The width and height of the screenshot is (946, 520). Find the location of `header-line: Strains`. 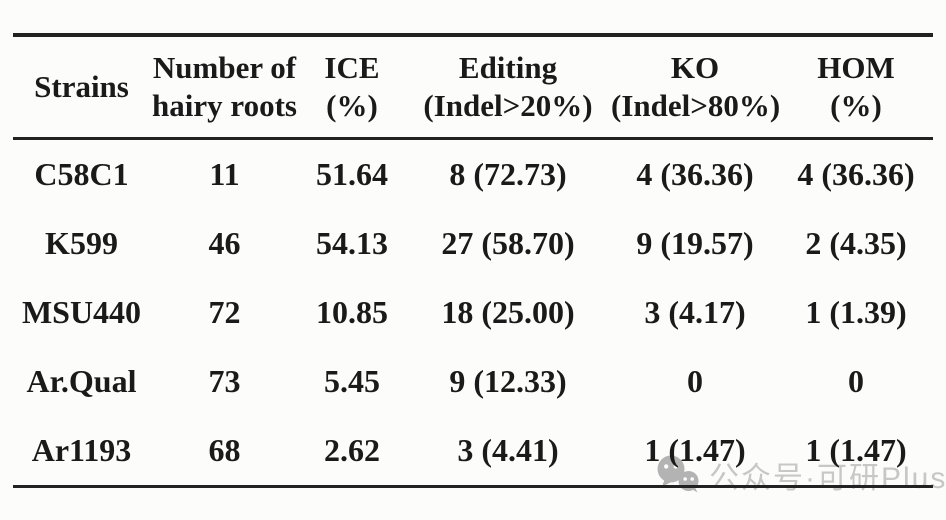

header-line: Strains is located at coordinates (81, 86).